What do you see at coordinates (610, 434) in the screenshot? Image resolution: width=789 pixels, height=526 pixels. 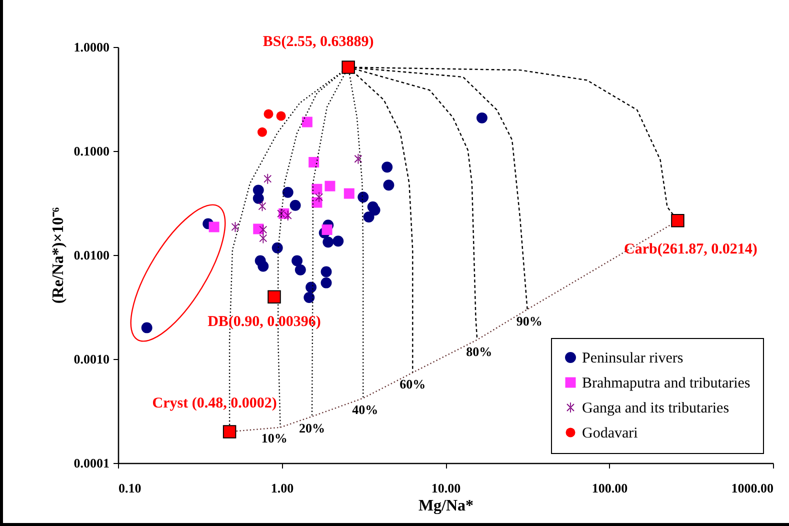 I see `legend-label: Godavari` at bounding box center [610, 434].